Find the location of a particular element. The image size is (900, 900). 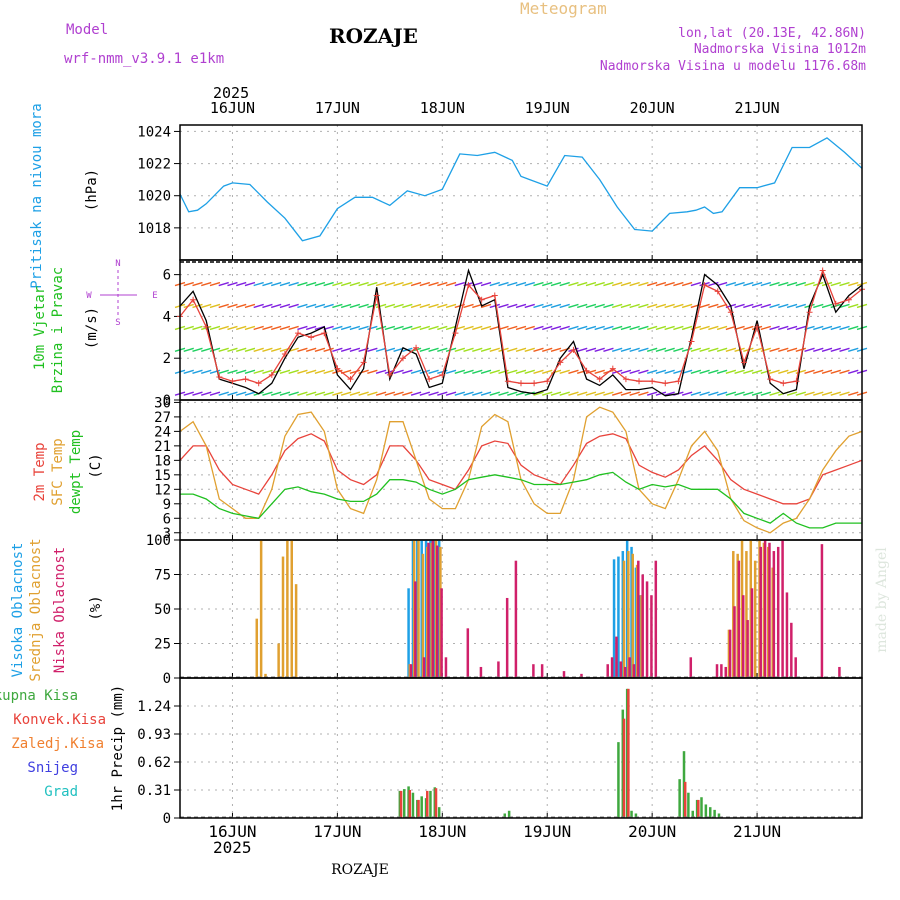

y-tick-label: 0 is located at coordinates (167, 819).